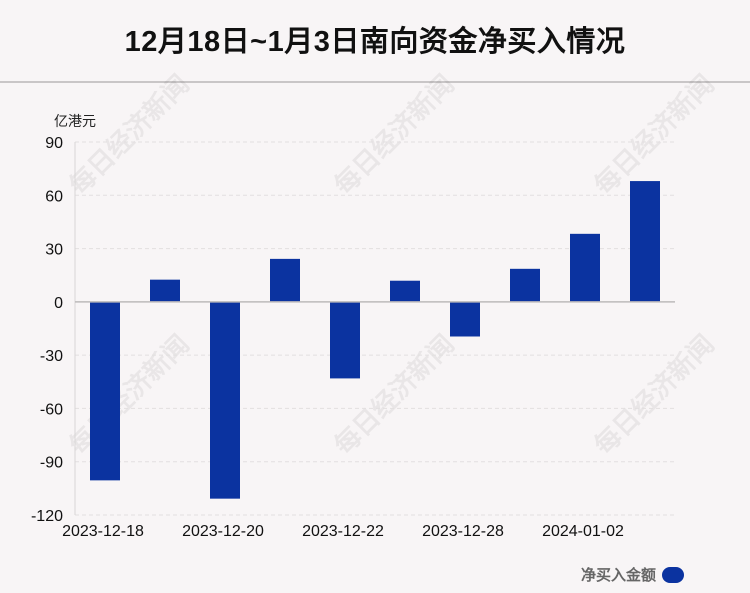  Describe the element at coordinates (51, 463) in the screenshot. I see `y-tick-label: -90` at that location.